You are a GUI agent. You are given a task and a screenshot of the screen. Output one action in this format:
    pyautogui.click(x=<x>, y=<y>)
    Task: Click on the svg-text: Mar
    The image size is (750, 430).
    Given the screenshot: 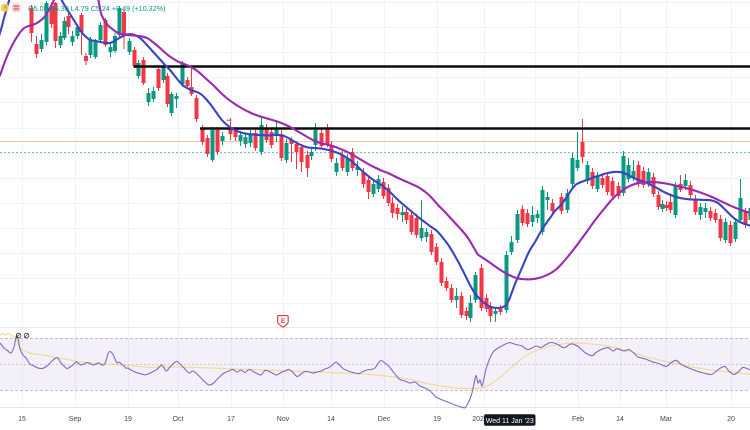 What is the action you would take?
    pyautogui.click(x=666, y=419)
    